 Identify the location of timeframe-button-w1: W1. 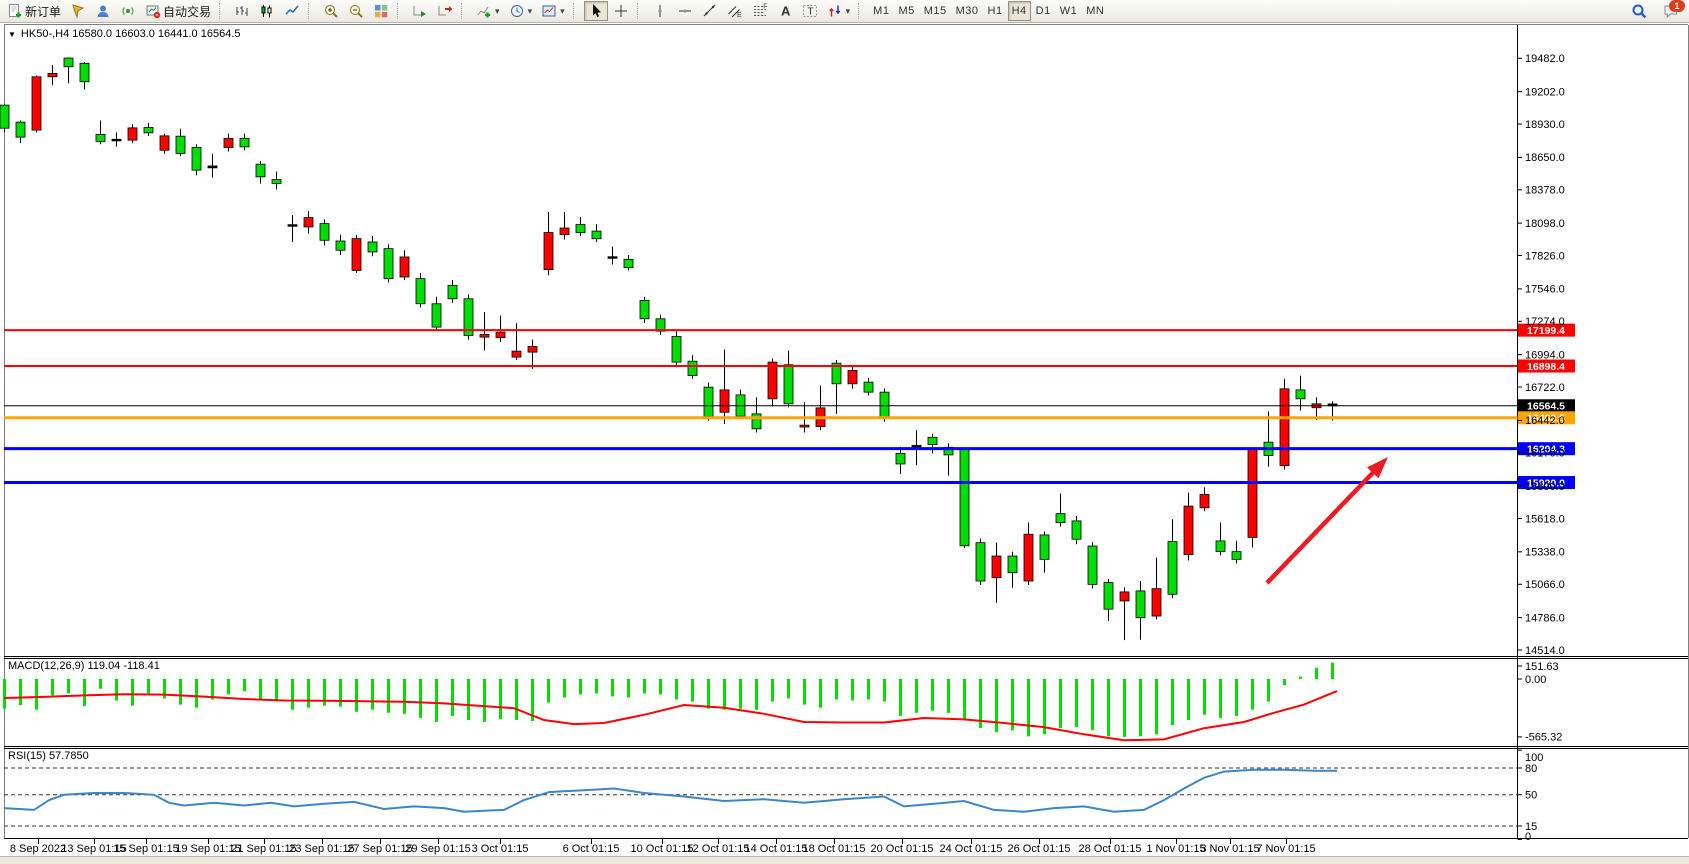
(1068, 11).